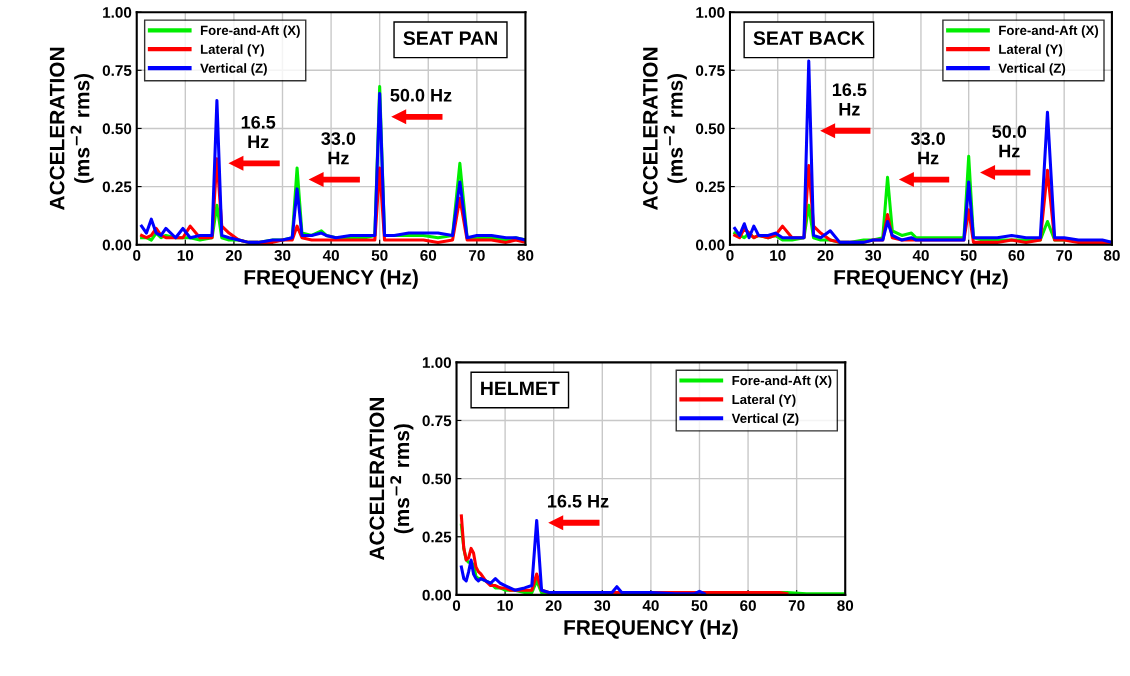 This screenshot has height=676, width=1130. I want to click on text: SEAT BACK, so click(809, 38).